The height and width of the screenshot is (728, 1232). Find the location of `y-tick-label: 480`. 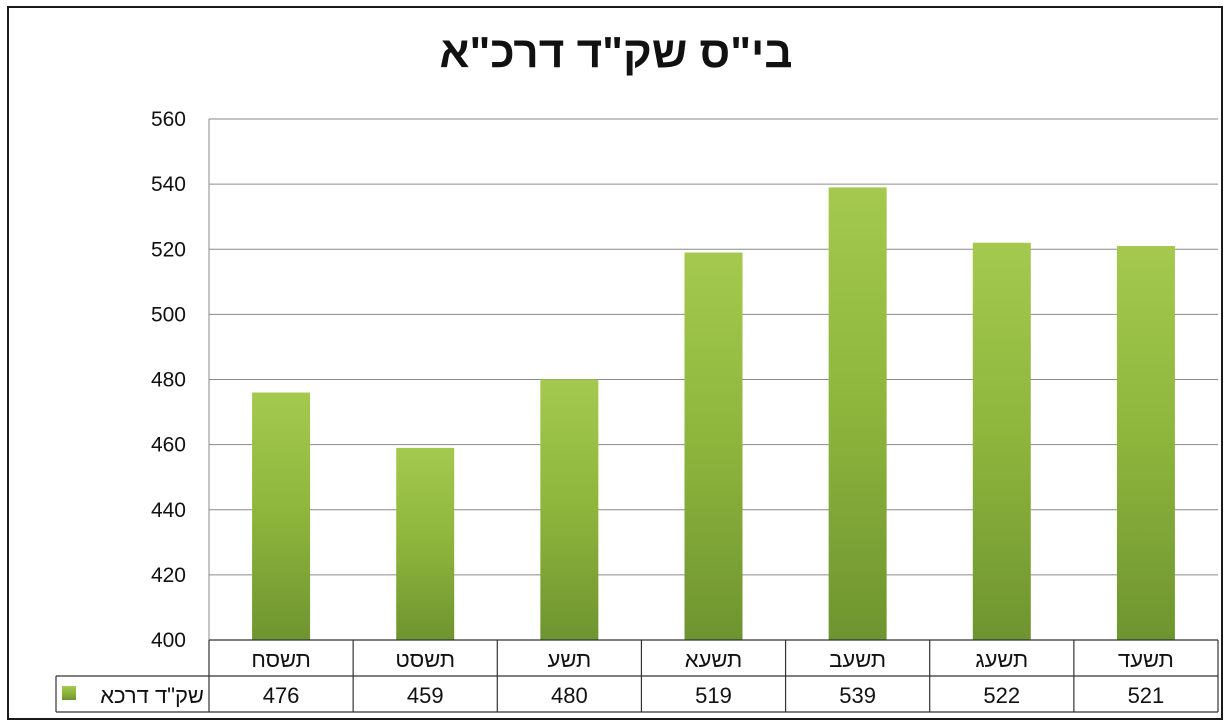

y-tick-label: 480 is located at coordinates (168, 380).